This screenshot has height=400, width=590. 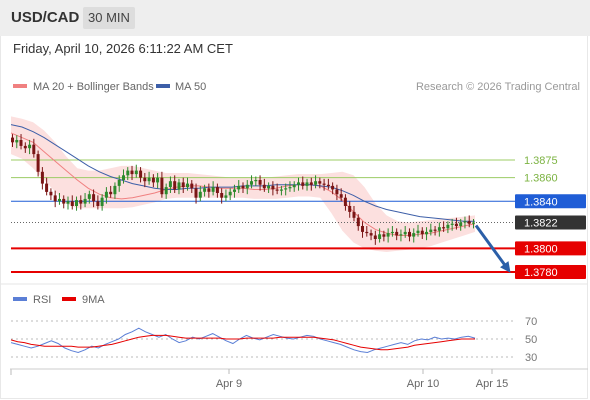 What do you see at coordinates (531, 358) in the screenshot?
I see `rsi-tick-label: 30` at bounding box center [531, 358].